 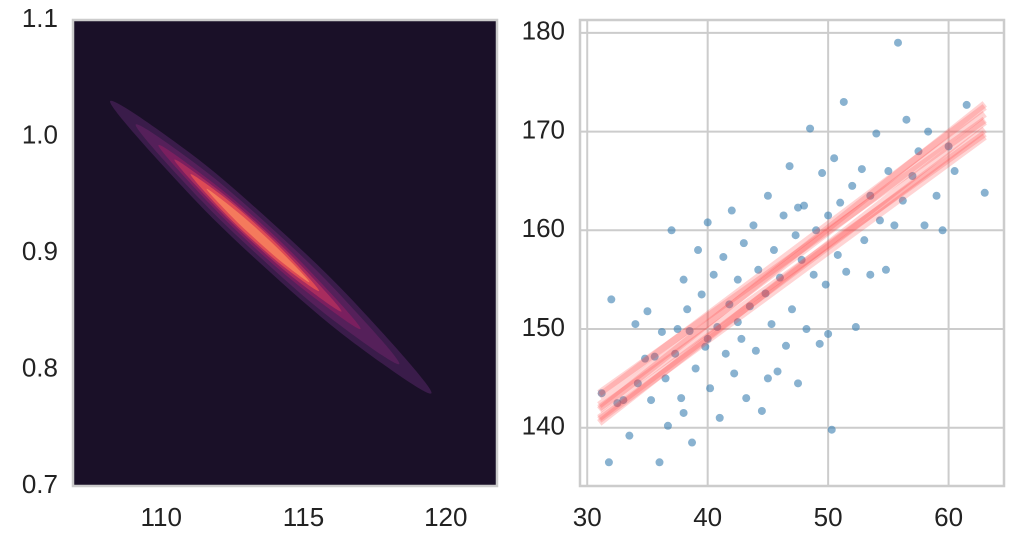 What do you see at coordinates (160, 517) in the screenshot?
I see `x-tick-label: 110` at bounding box center [160, 517].